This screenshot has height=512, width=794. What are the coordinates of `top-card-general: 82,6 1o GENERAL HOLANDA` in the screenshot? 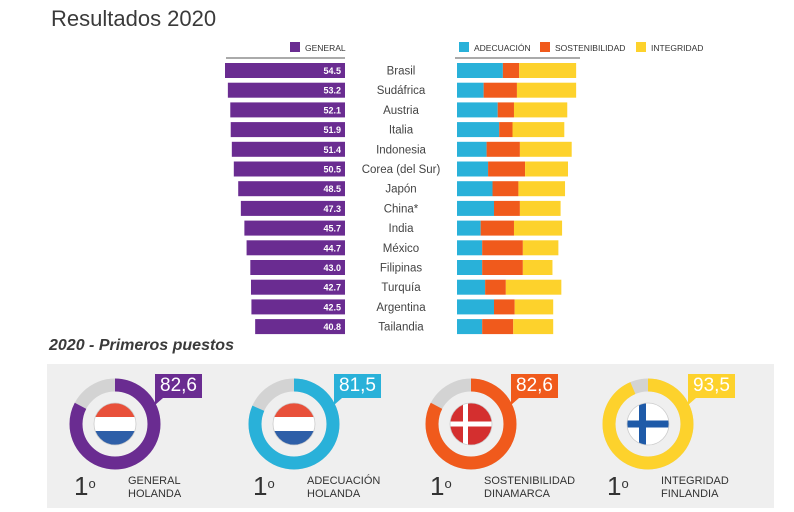 It's located at (136, 436).